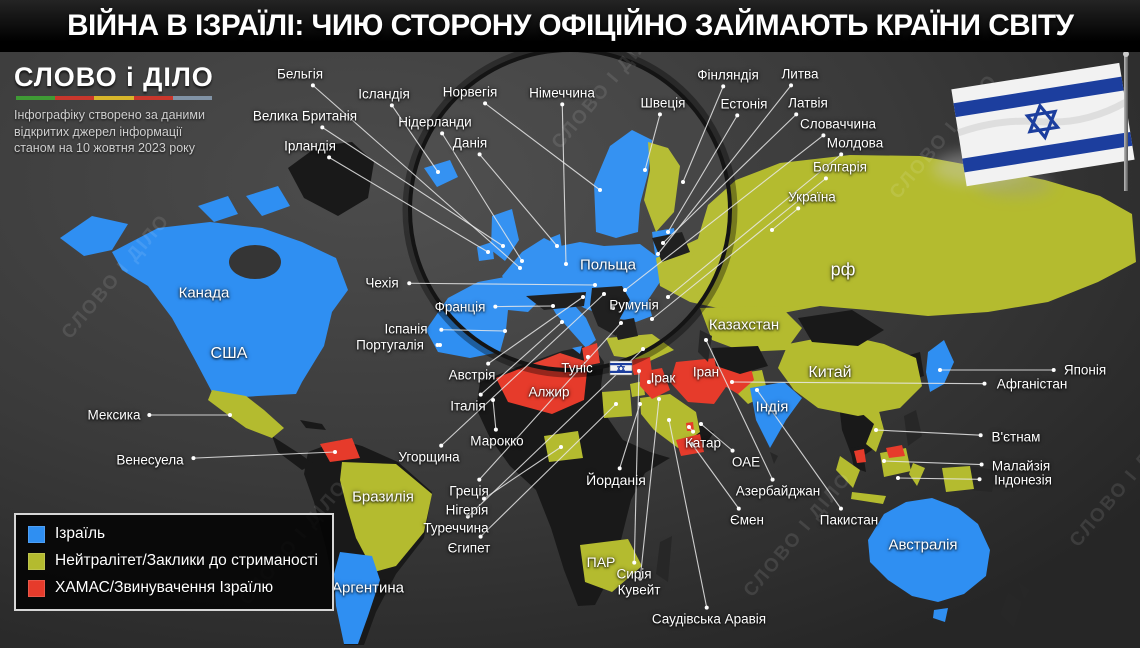 This screenshot has height=648, width=1140. I want to click on legend-label-hamas: ХАМАС/Звинувачення Ізраїлю, so click(164, 587).